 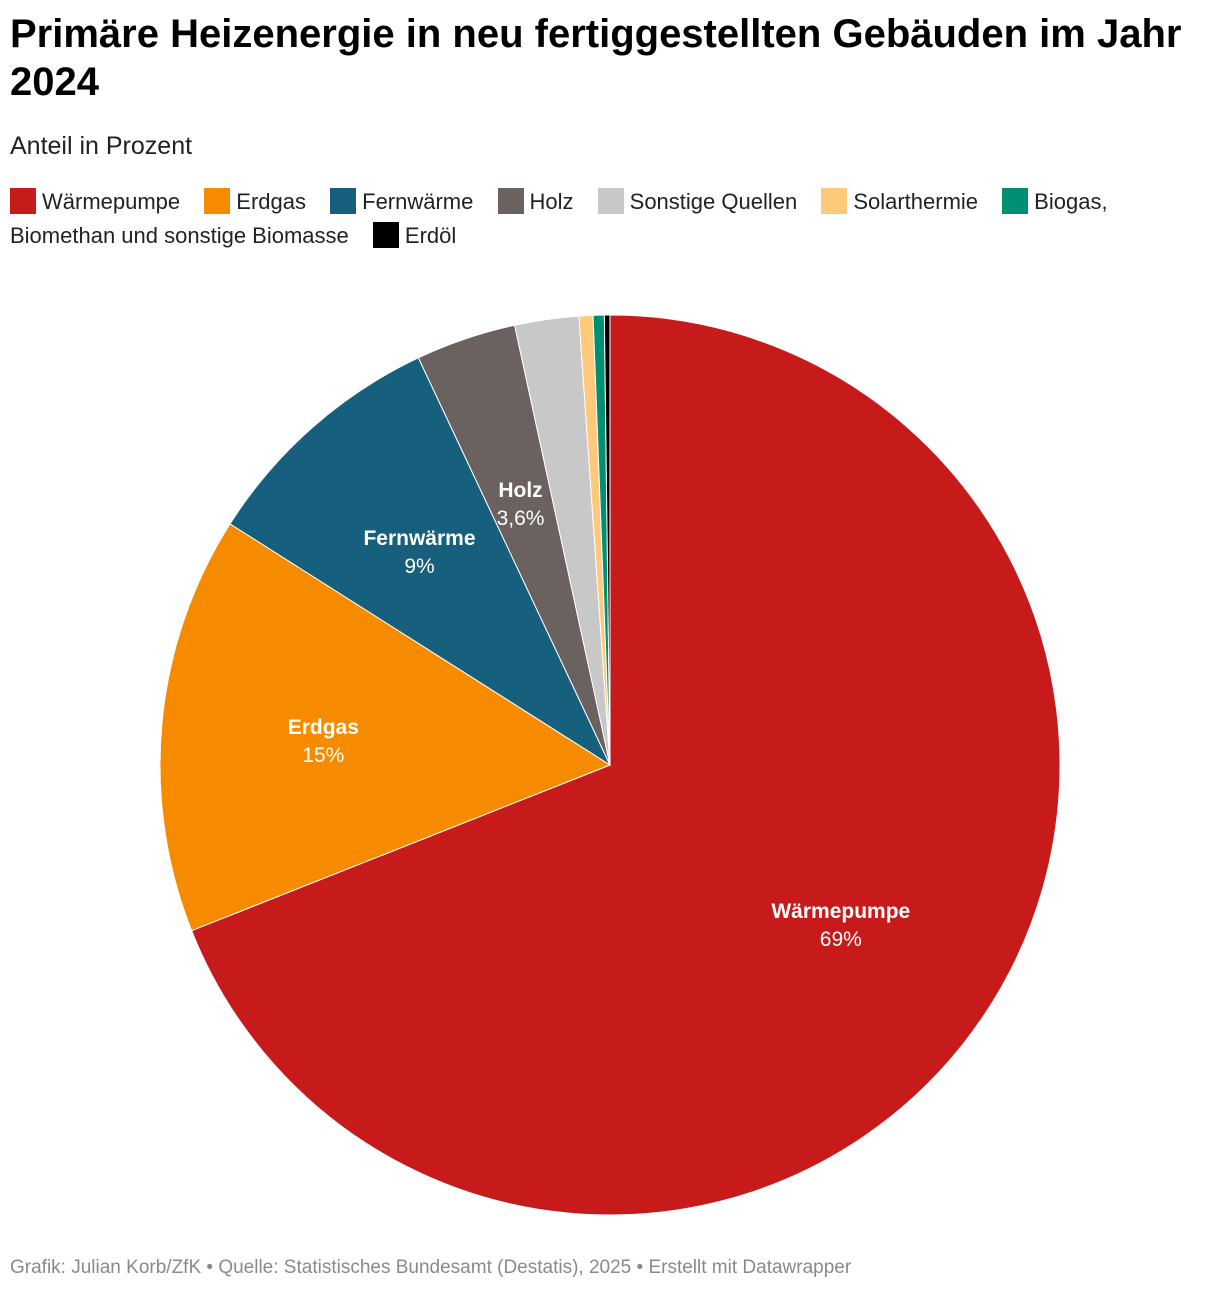 I want to click on slice-label-fernwaerme: Fernwärme, so click(x=419, y=538).